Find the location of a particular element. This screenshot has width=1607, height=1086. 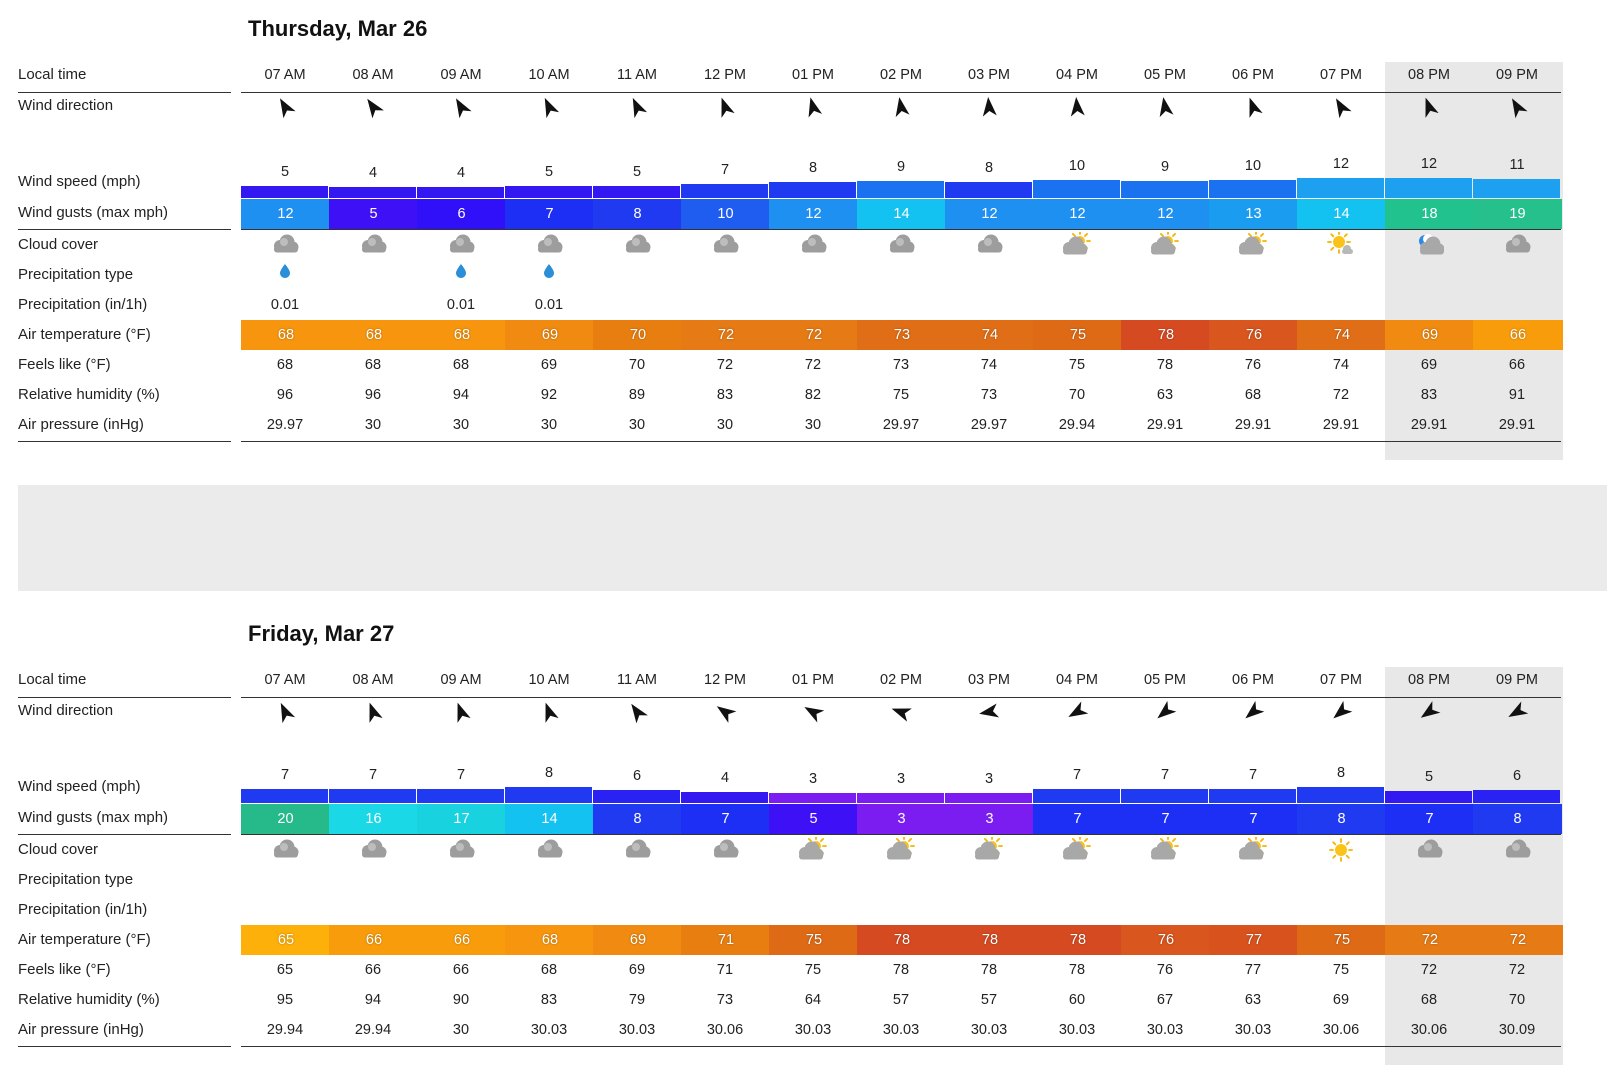

humidity-value: 96 is located at coordinates (285, 395).